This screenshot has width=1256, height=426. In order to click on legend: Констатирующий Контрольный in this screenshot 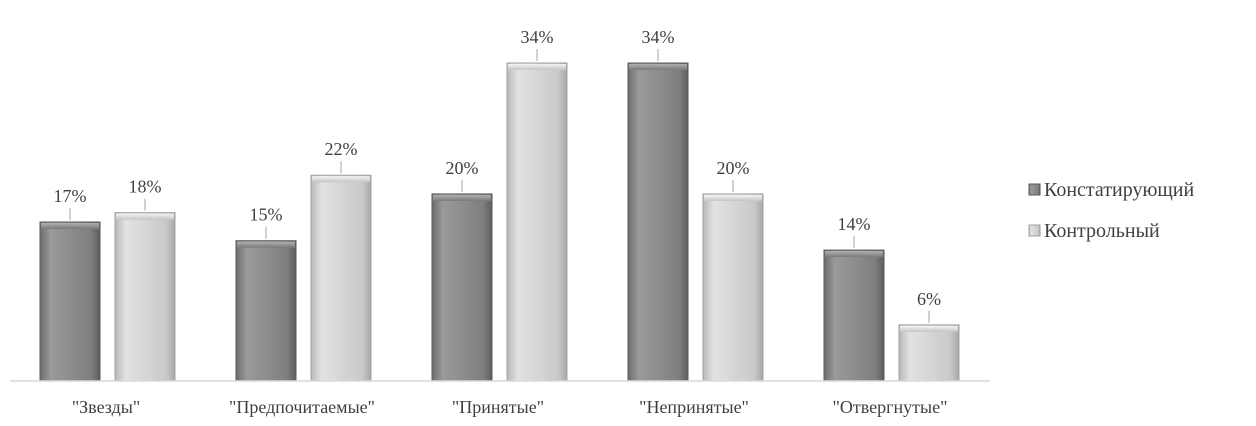, I will do `click(1111, 210)`.